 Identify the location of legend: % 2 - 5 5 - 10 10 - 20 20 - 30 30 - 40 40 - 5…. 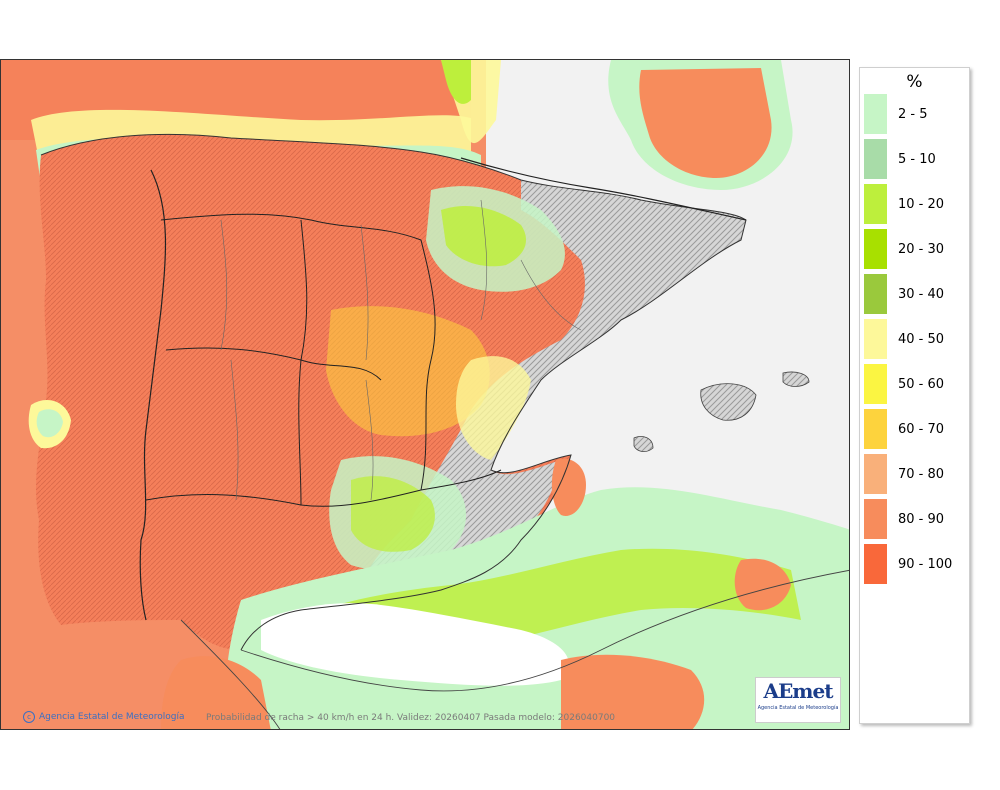
(914, 395).